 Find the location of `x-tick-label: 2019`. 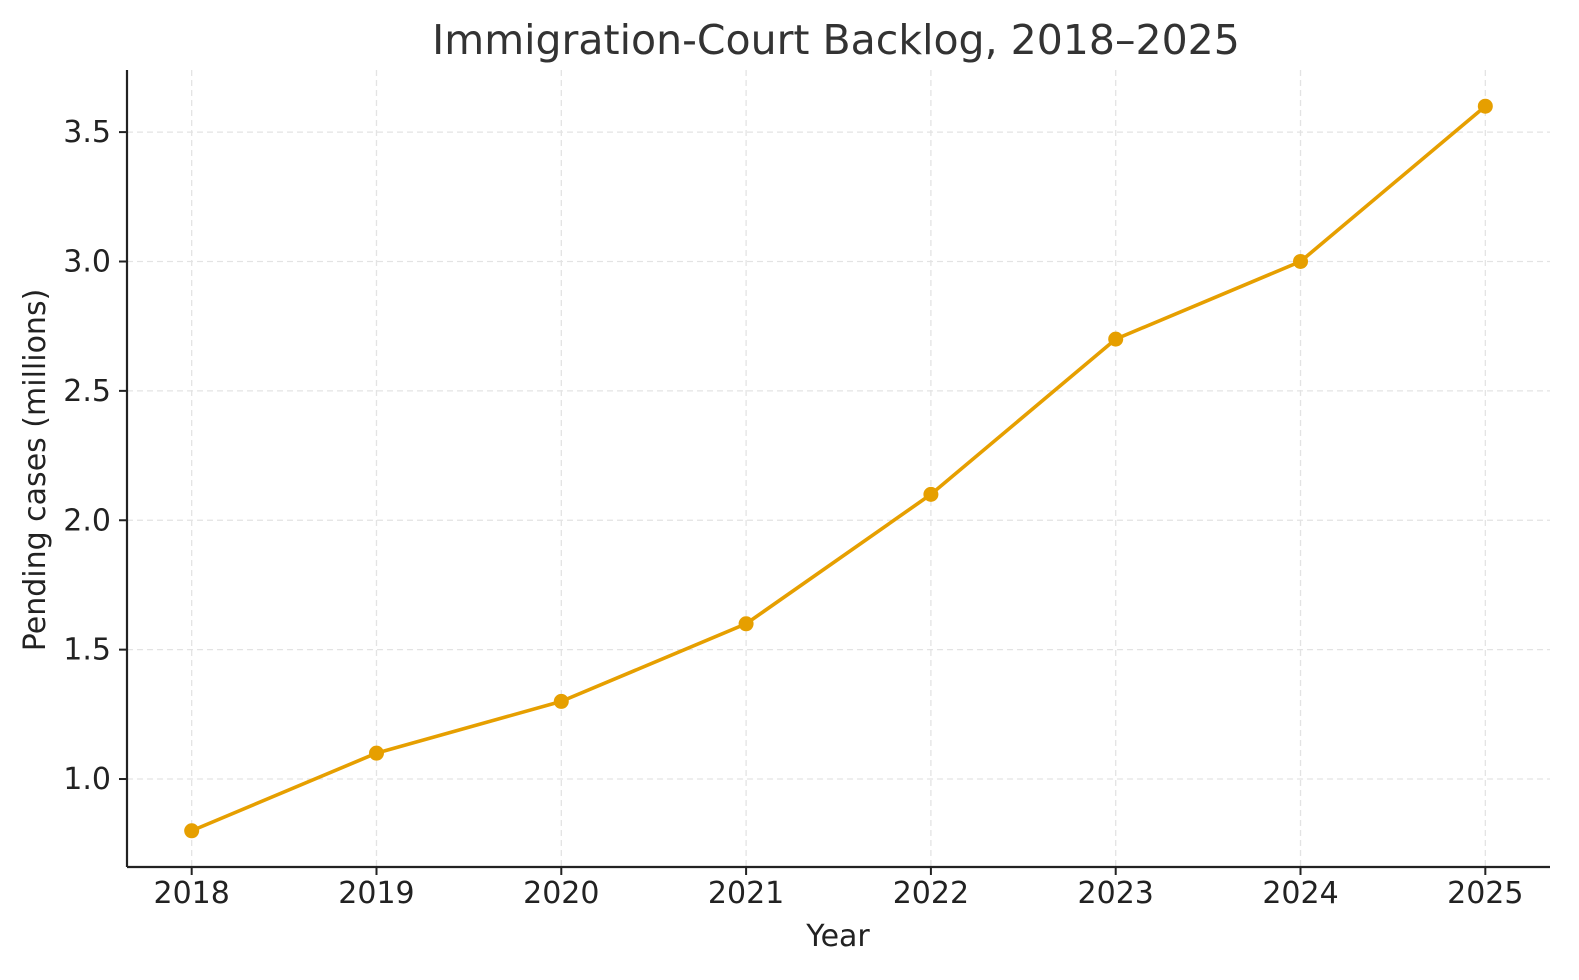

x-tick-label: 2019 is located at coordinates (376, 893).